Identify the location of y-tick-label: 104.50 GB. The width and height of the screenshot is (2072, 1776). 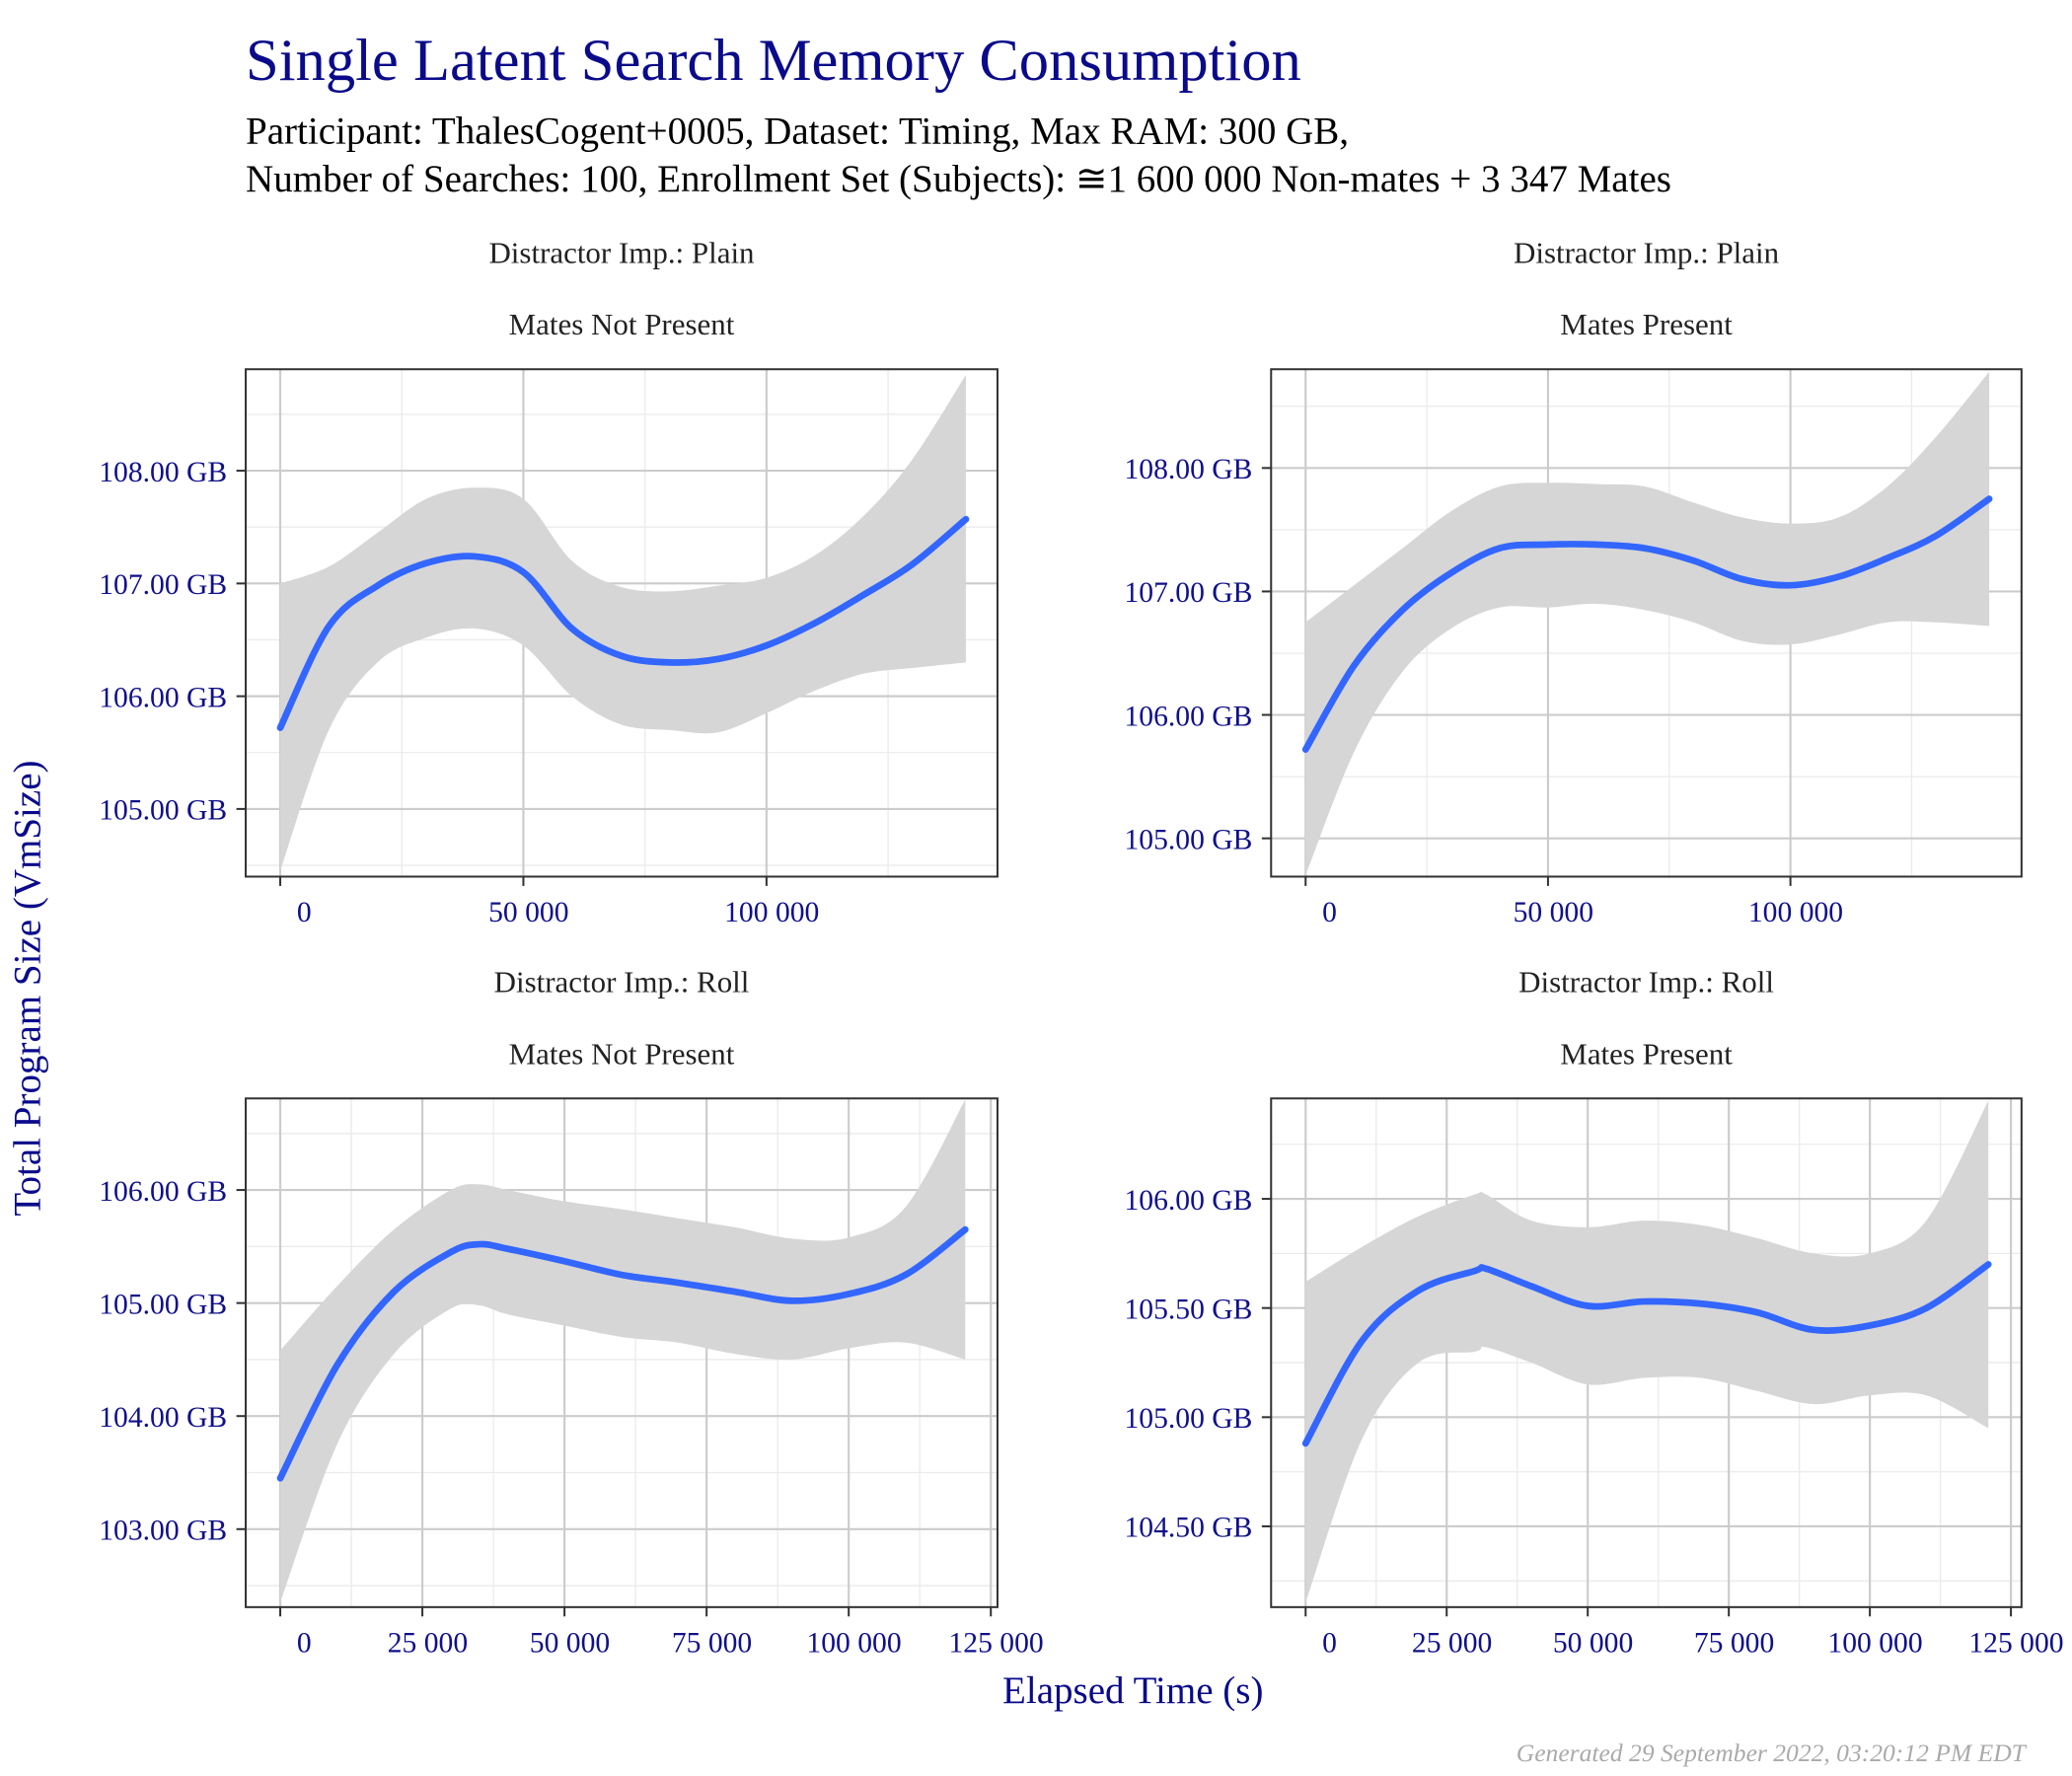
(1188, 1529).